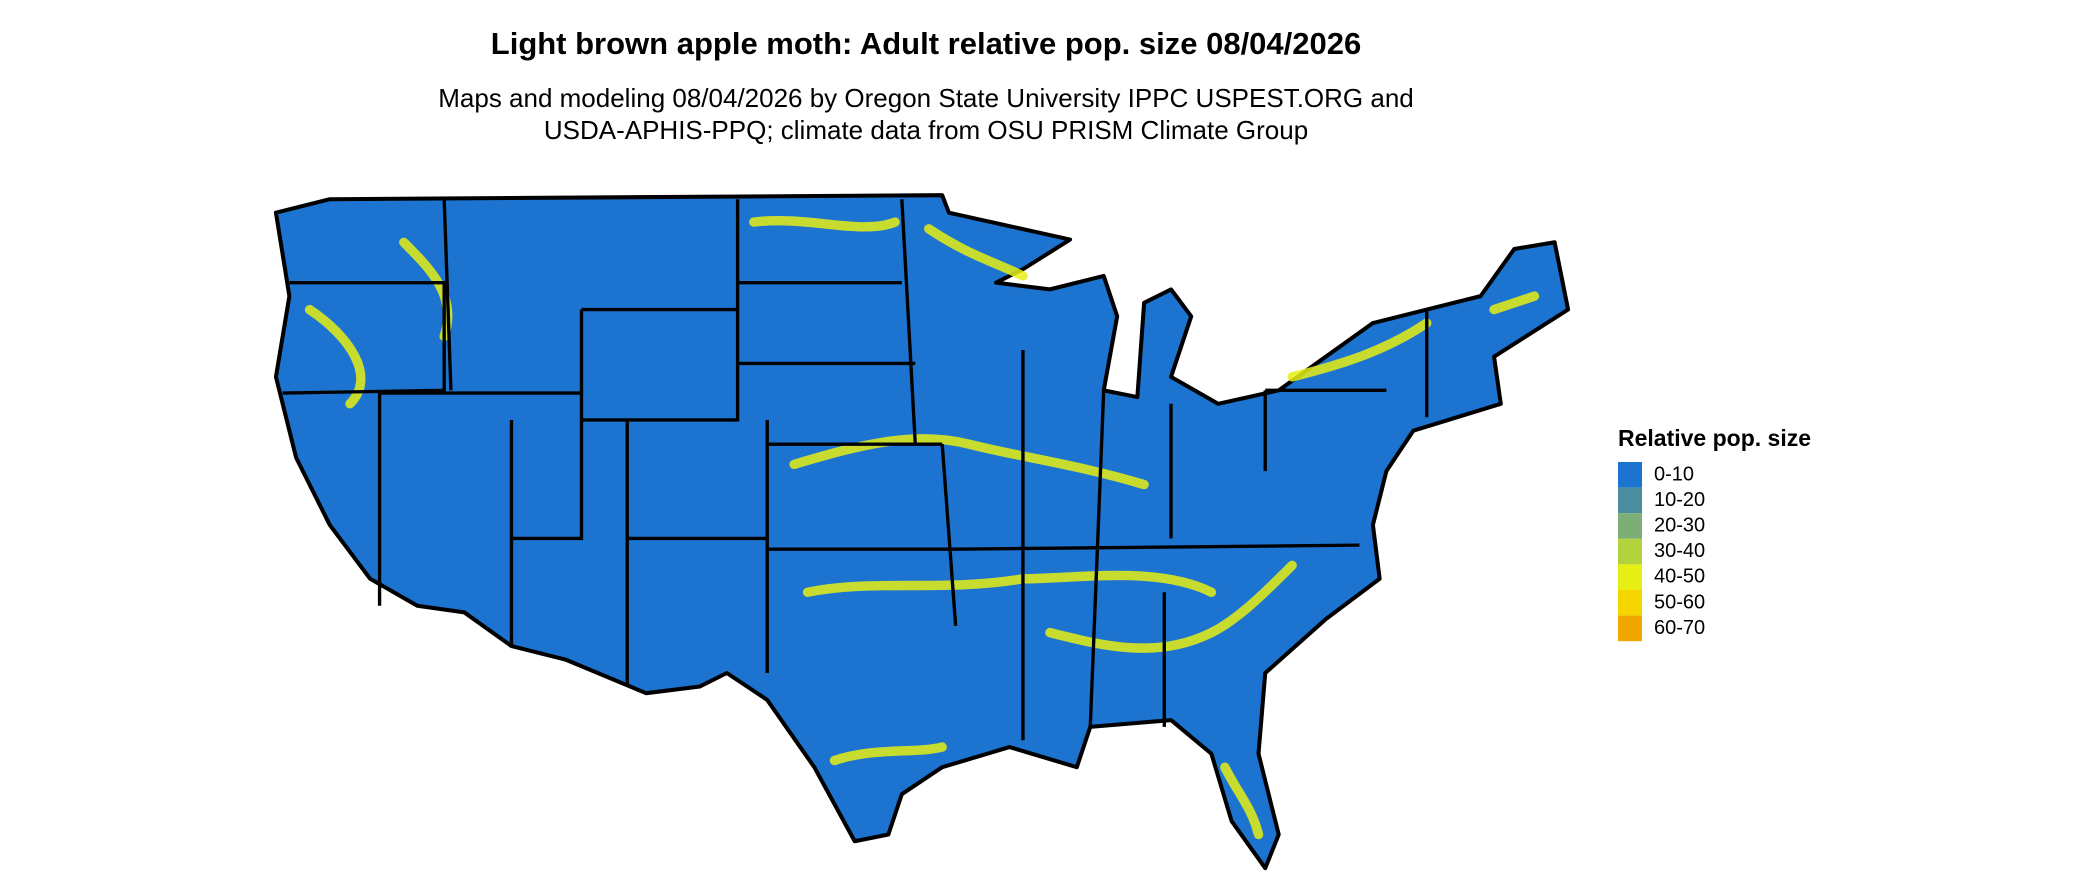 This screenshot has height=892, width=2100. I want to click on legend-label: 40-50, so click(1679, 577).